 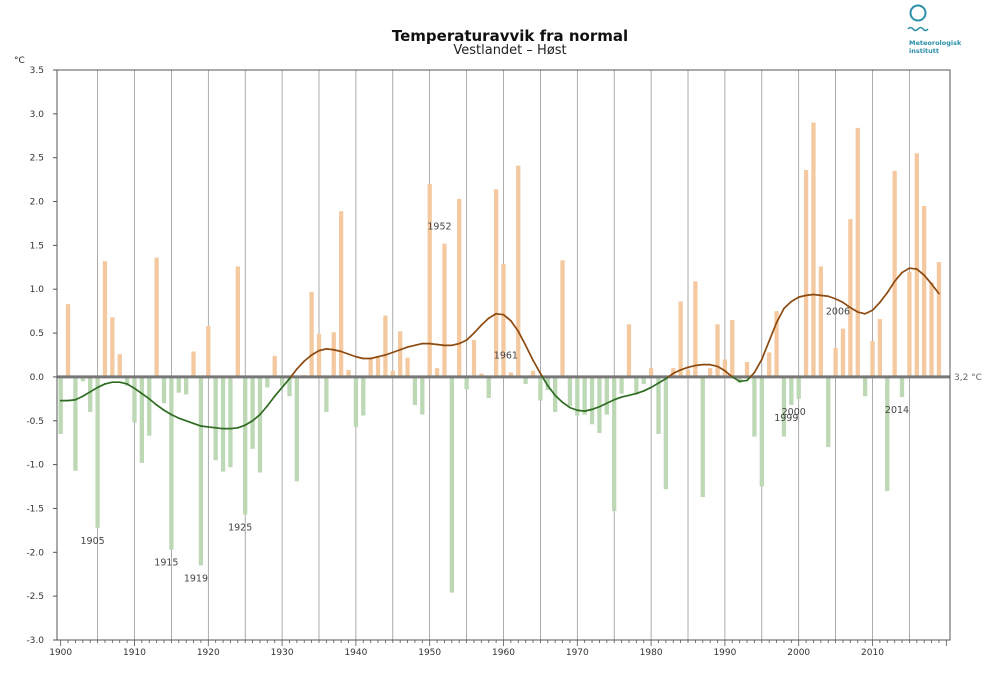 I want to click on smooth-segment-1915, so click(x=175, y=416).